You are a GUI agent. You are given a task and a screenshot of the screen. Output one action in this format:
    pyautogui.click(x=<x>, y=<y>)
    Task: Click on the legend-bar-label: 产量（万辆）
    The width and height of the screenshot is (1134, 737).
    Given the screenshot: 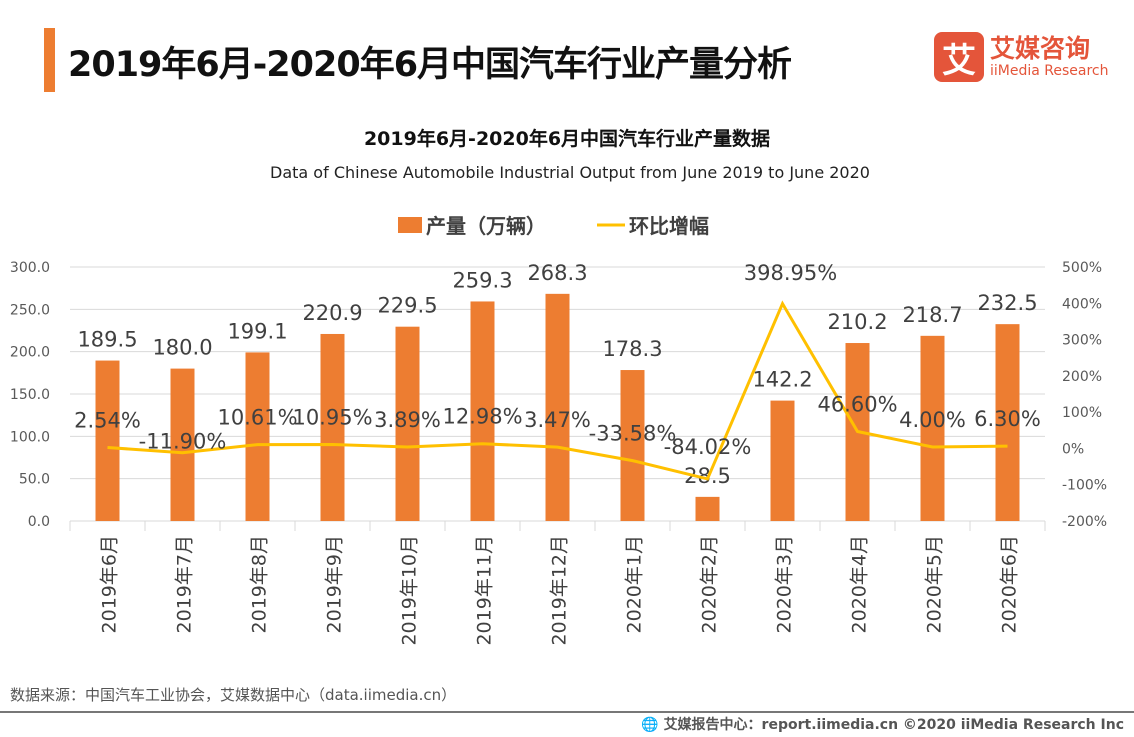 What is the action you would take?
    pyautogui.click(x=486, y=226)
    